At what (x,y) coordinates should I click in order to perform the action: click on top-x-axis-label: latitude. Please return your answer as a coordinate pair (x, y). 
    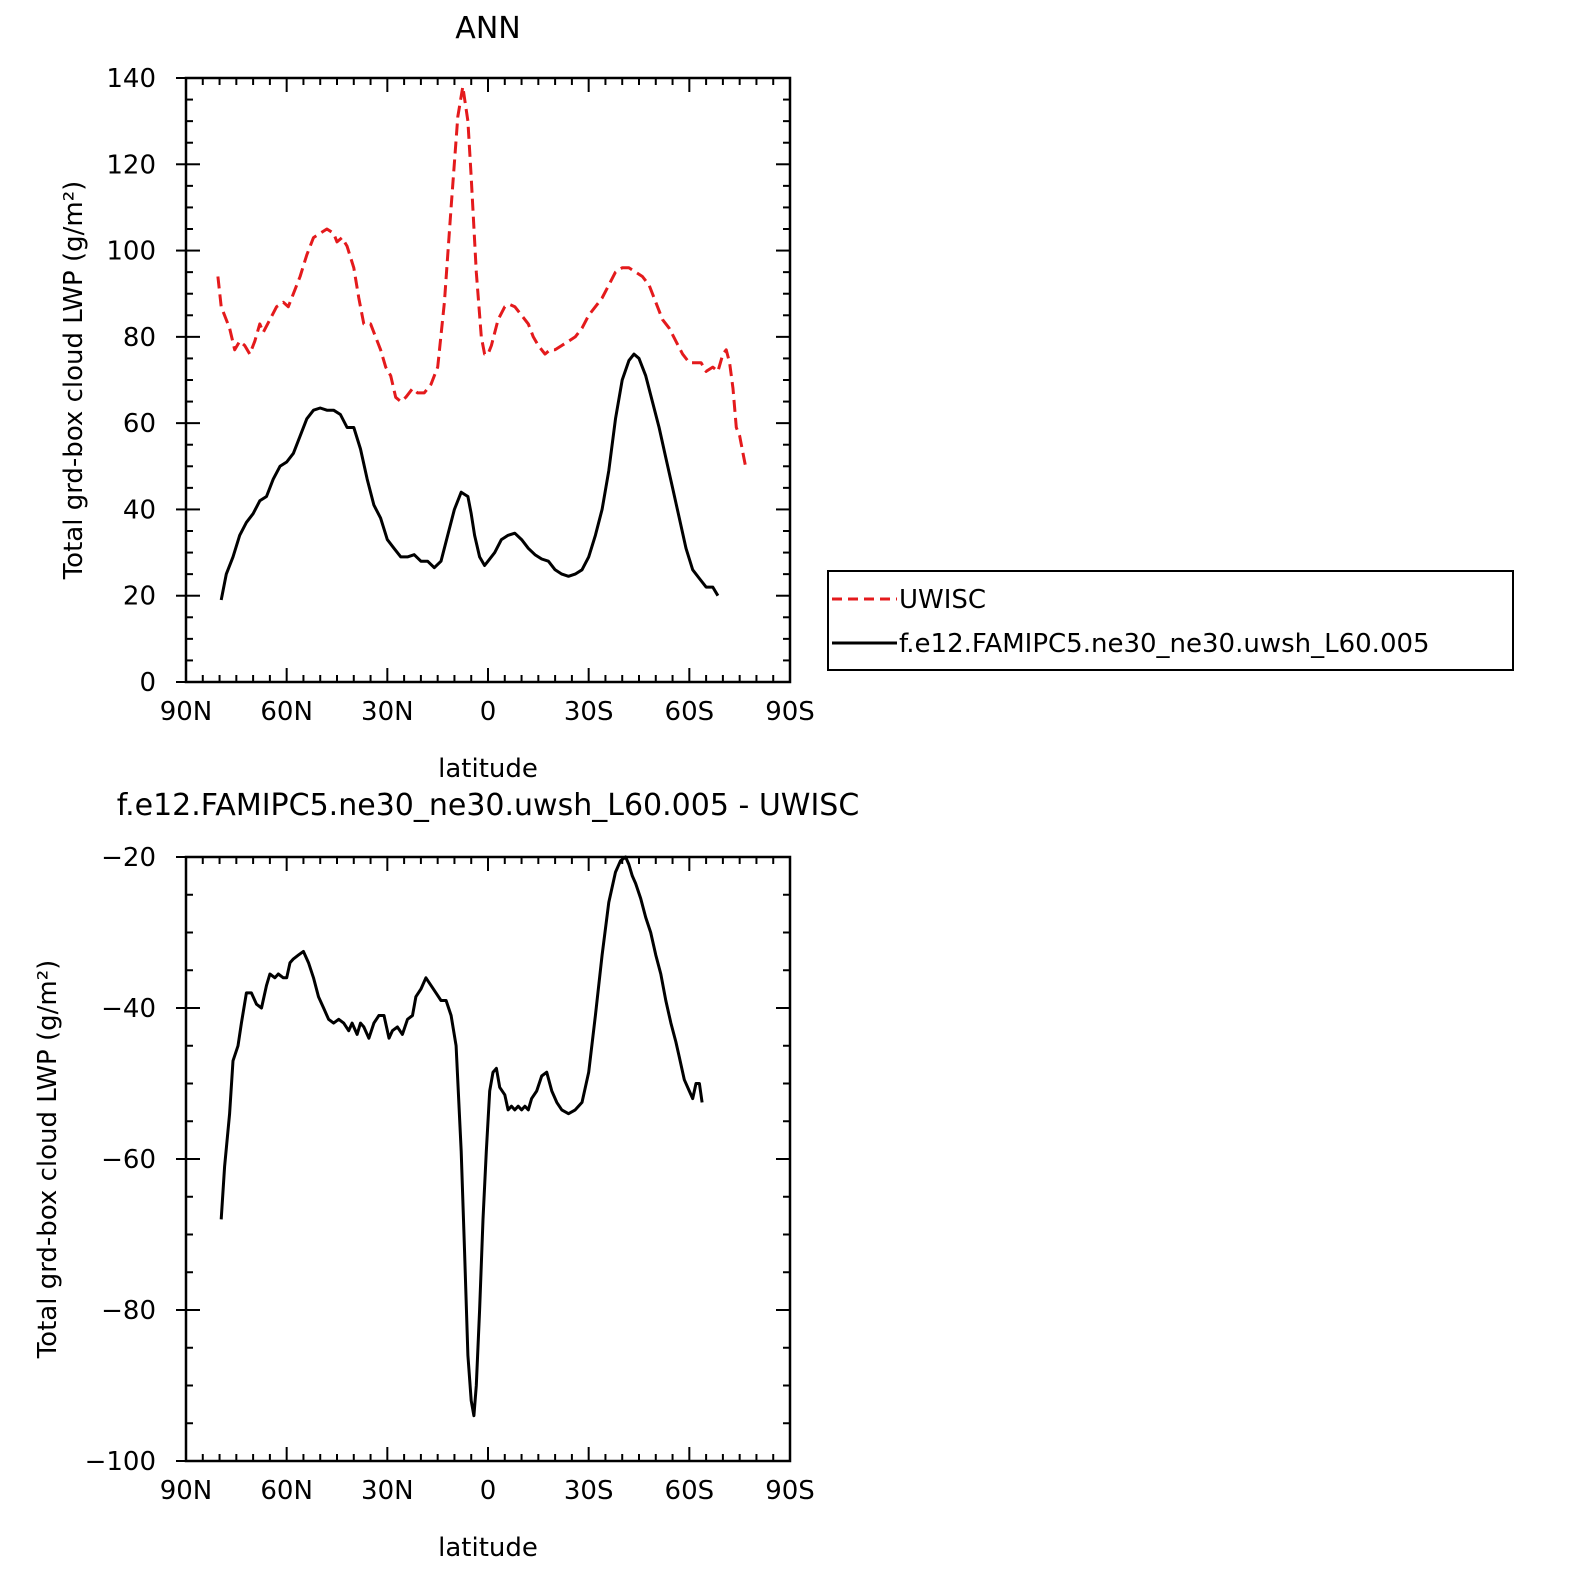
    Looking at the image, I should click on (488, 769).